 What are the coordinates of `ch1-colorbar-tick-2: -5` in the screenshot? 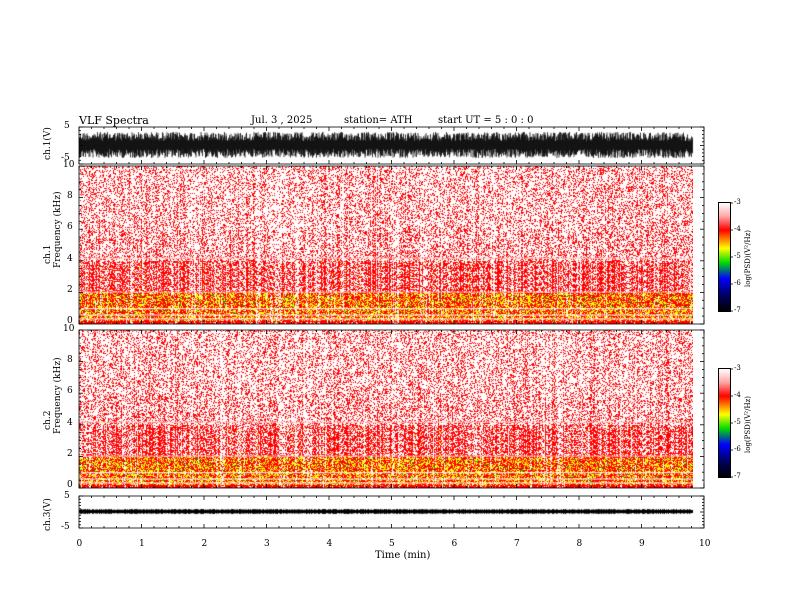 It's located at (737, 256).